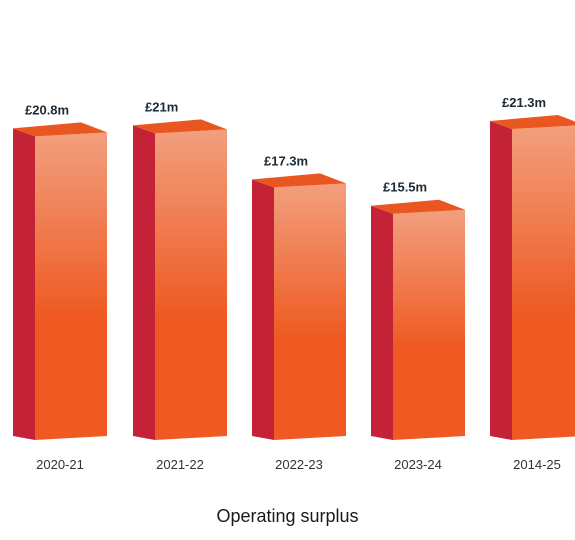 The image size is (575, 540). What do you see at coordinates (418, 464) in the screenshot?
I see `category-label: 2023-24` at bounding box center [418, 464].